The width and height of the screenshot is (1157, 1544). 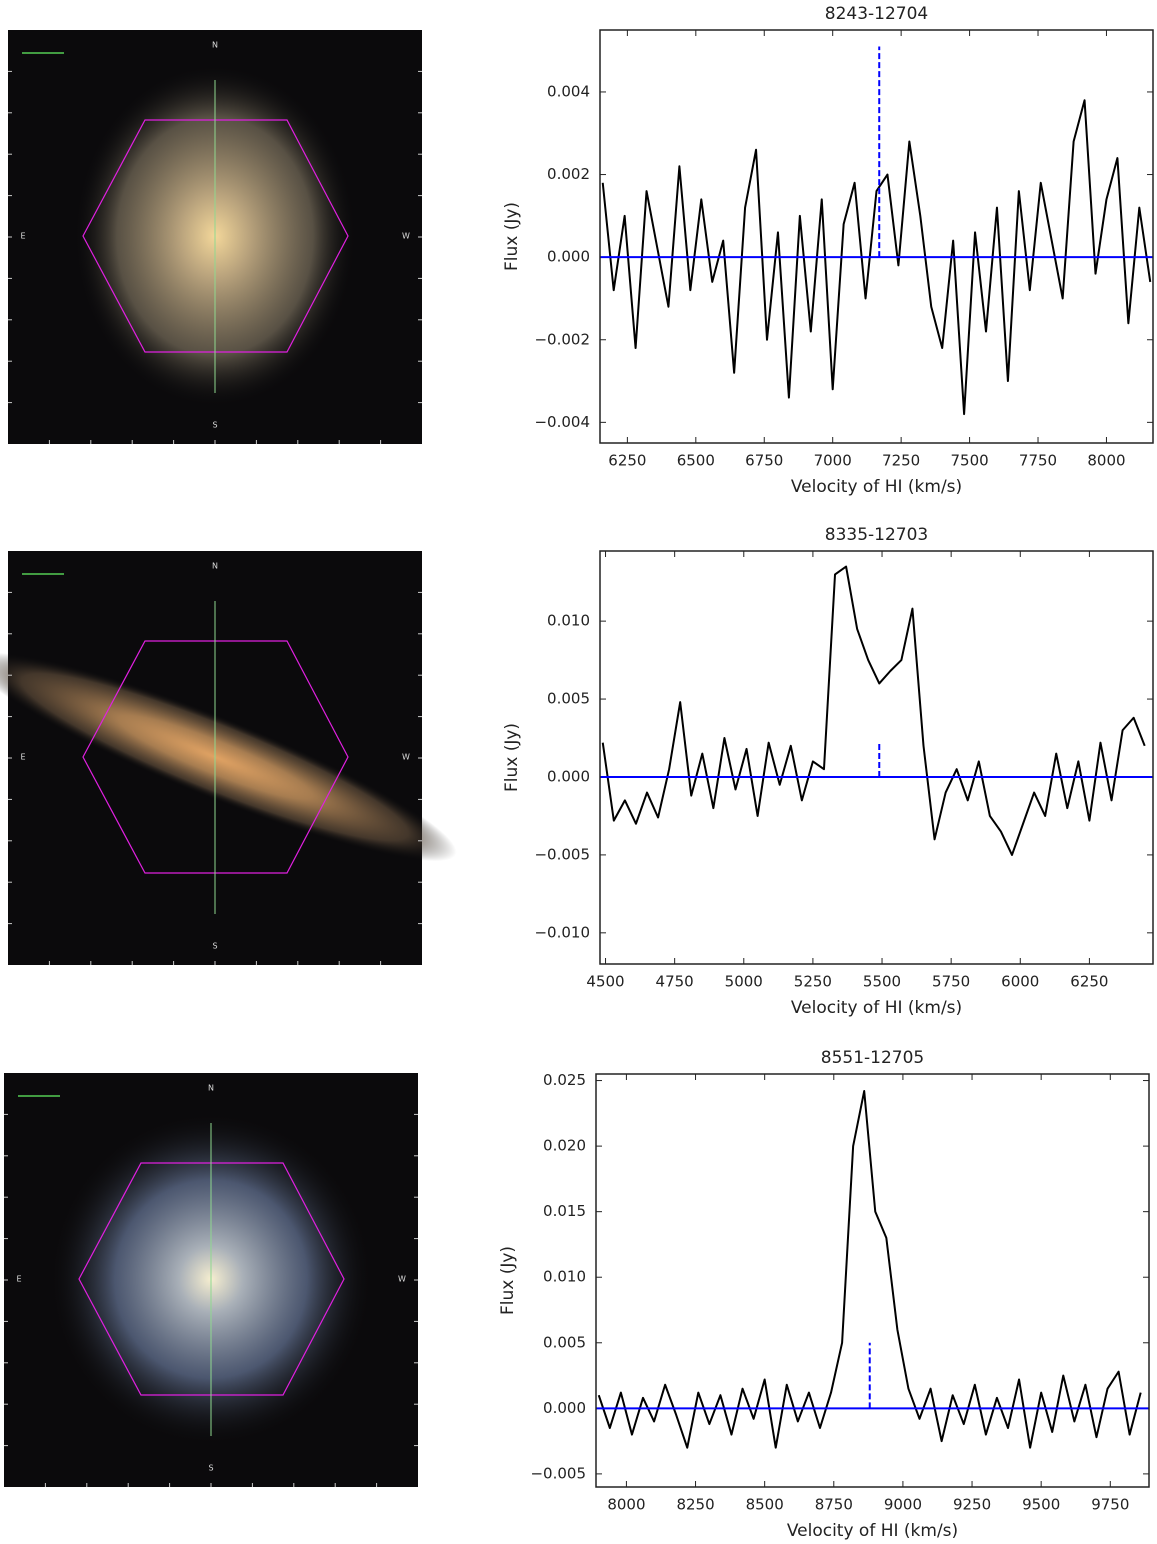 I want to click on x-tick-label: 8750, so click(x=834, y=1505).